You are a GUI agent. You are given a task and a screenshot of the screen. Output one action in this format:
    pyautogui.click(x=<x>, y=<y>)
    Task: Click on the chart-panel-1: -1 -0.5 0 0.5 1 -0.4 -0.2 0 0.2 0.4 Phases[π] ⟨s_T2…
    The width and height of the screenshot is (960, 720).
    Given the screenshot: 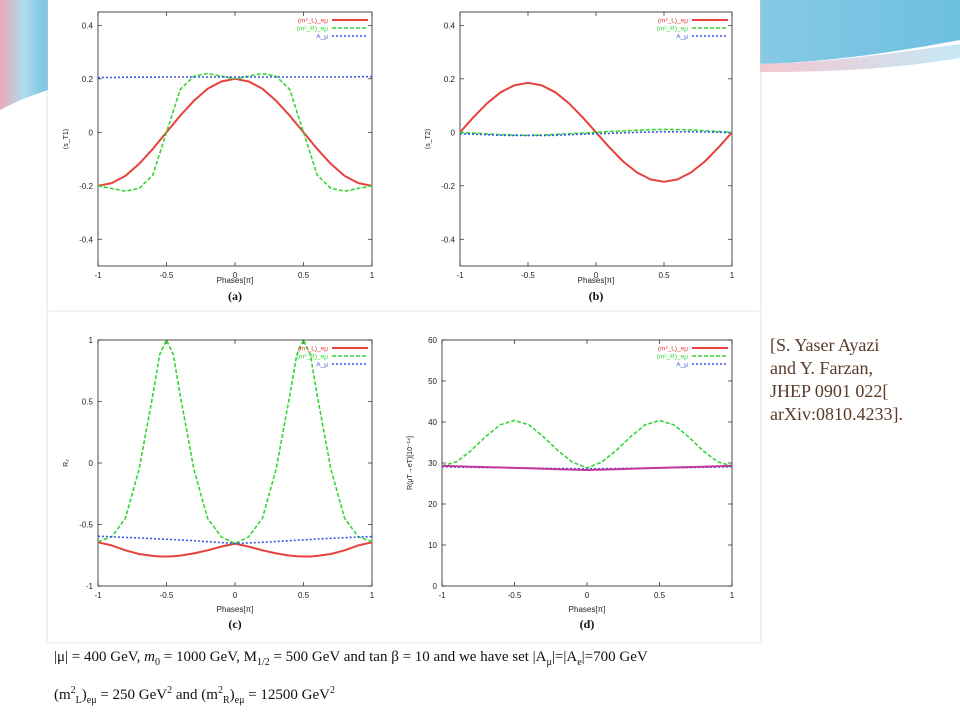 What is the action you would take?
    pyautogui.click(x=579, y=157)
    